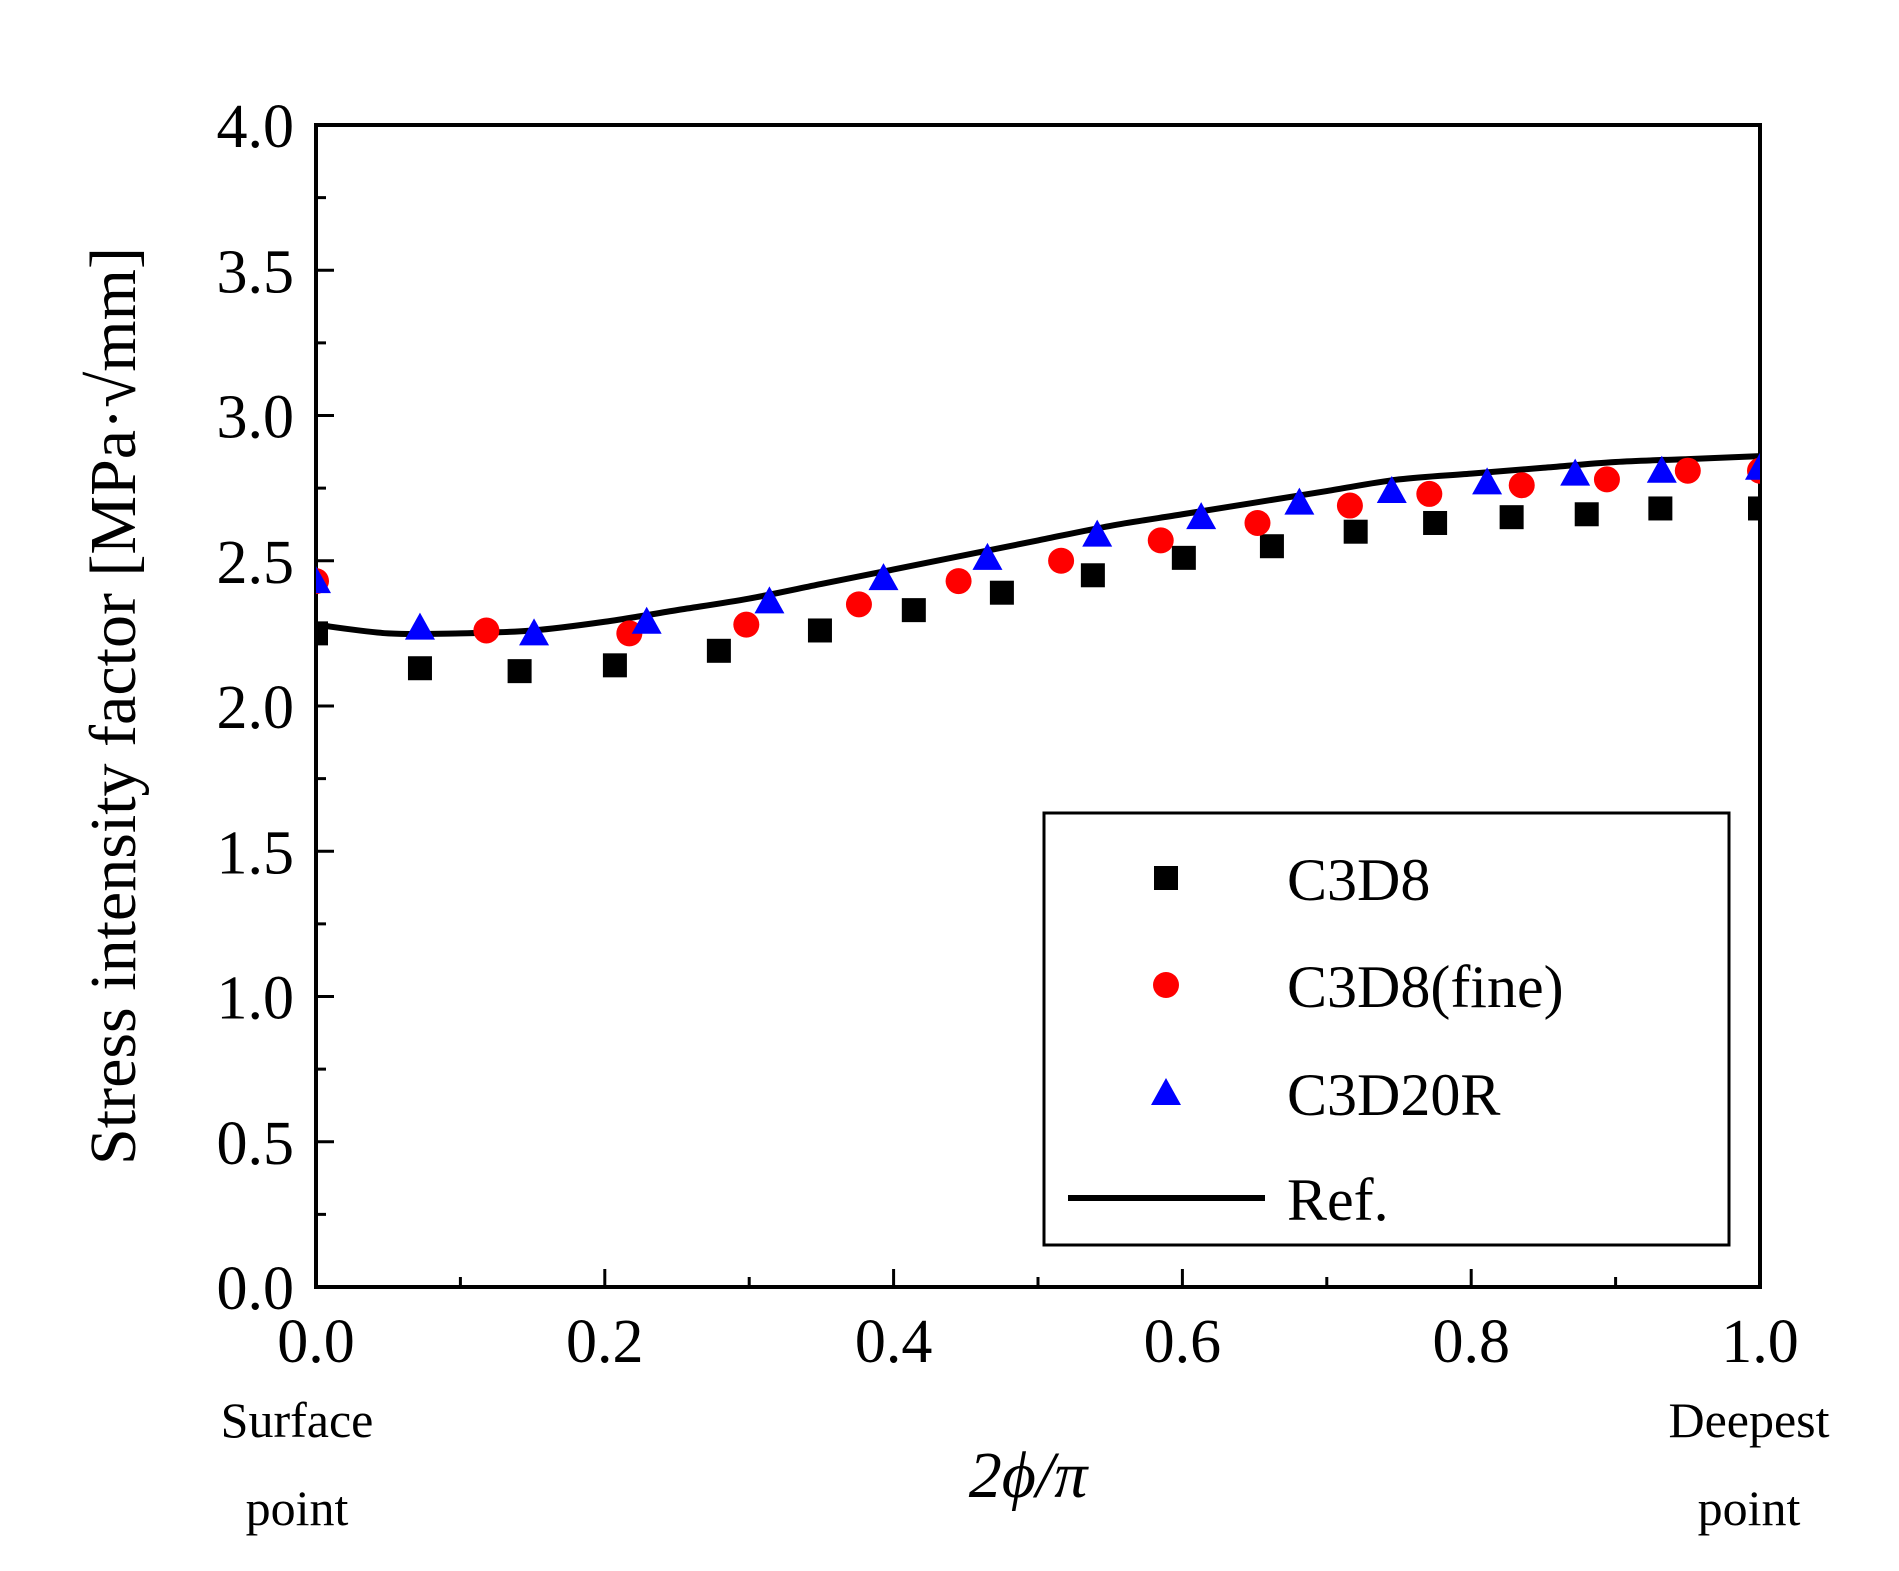 Image resolution: width=1899 pixels, height=1571 pixels. Describe the element at coordinates (256, 1289) in the screenshot. I see `y-tick-label: 0.0` at that location.